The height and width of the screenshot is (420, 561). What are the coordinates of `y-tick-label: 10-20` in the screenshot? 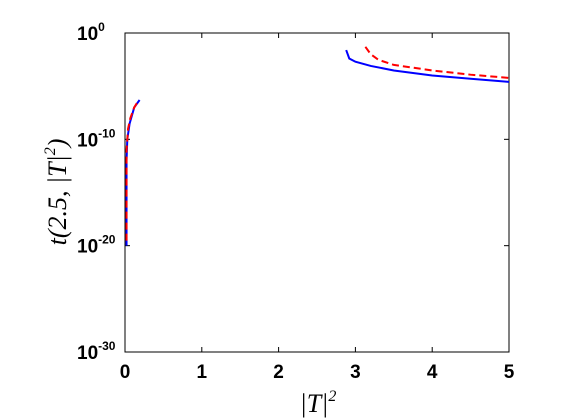 It's located at (96, 245).